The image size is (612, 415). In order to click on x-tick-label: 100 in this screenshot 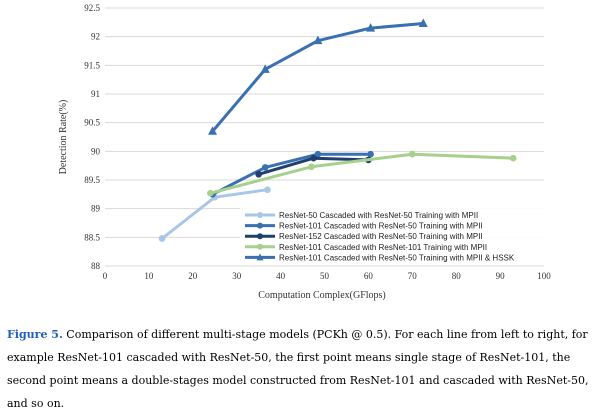, I will do `click(544, 276)`.